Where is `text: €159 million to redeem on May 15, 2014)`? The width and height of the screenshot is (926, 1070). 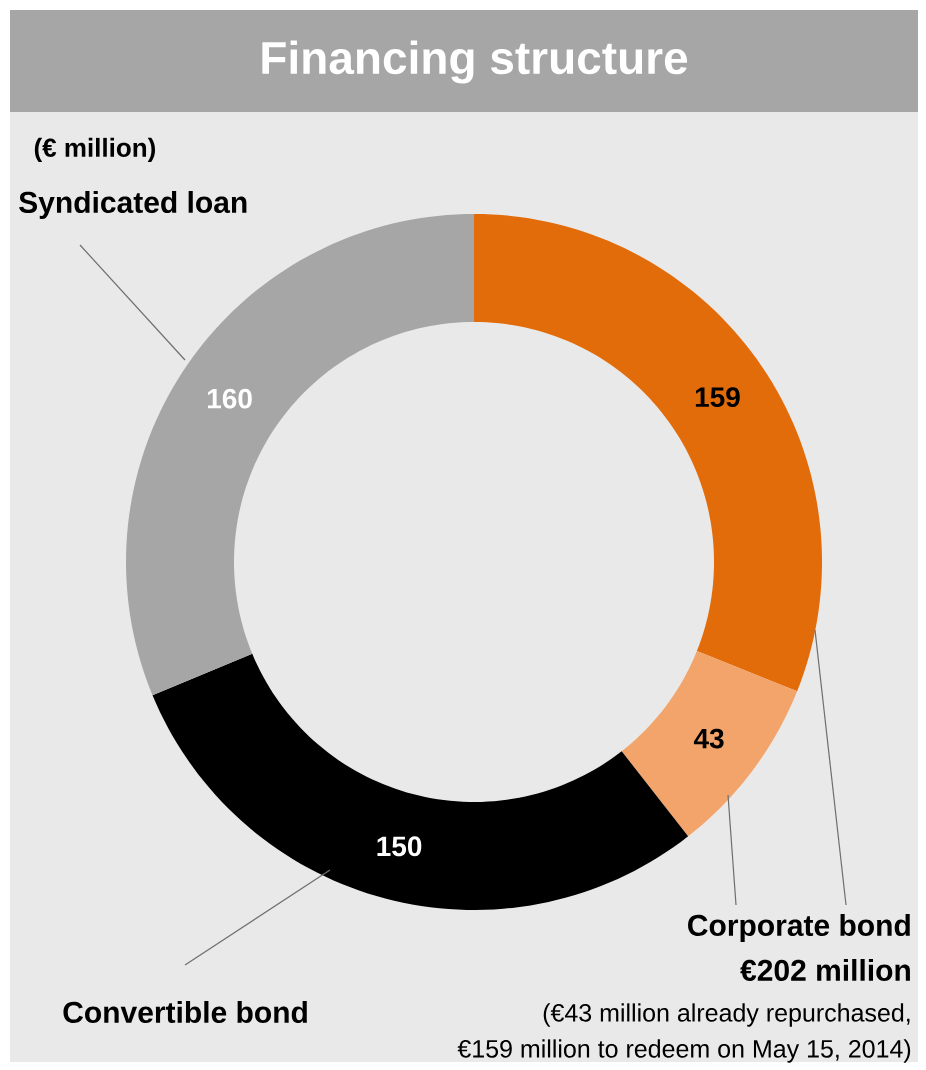
text: €159 million to redeem on May 15, 2014) is located at coordinates (684, 1051).